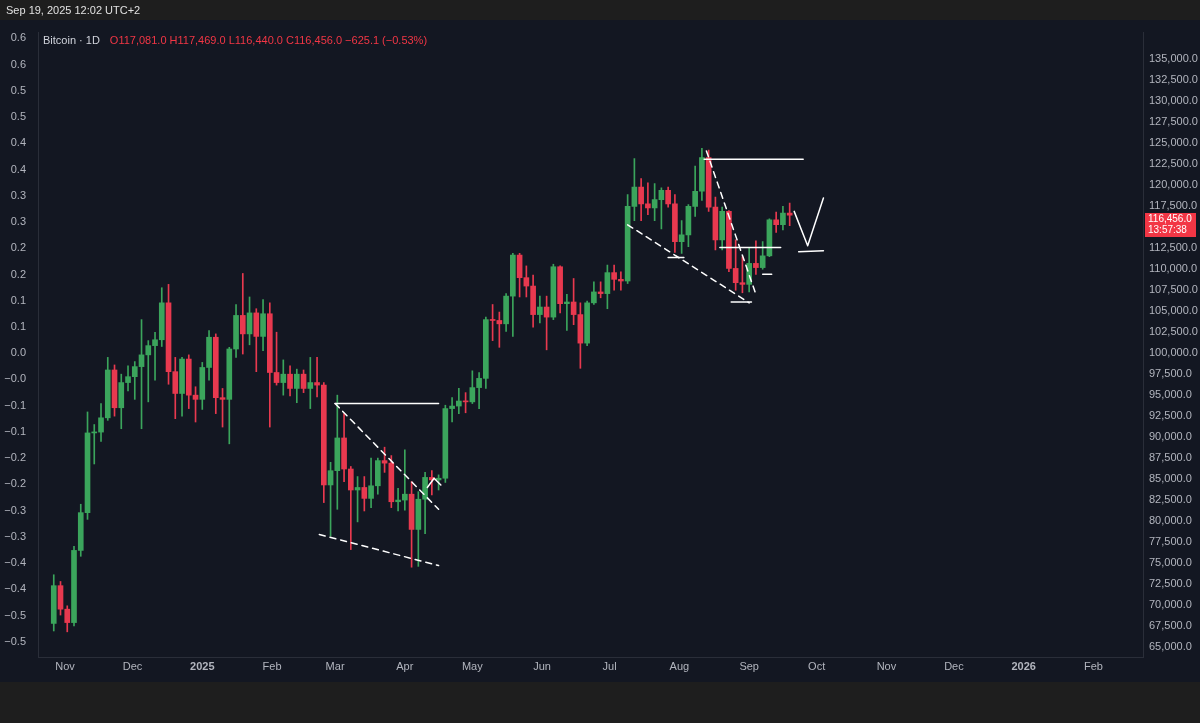 The height and width of the screenshot is (723, 1200). I want to click on y-tick-label: 70,000.0, so click(1170, 604).